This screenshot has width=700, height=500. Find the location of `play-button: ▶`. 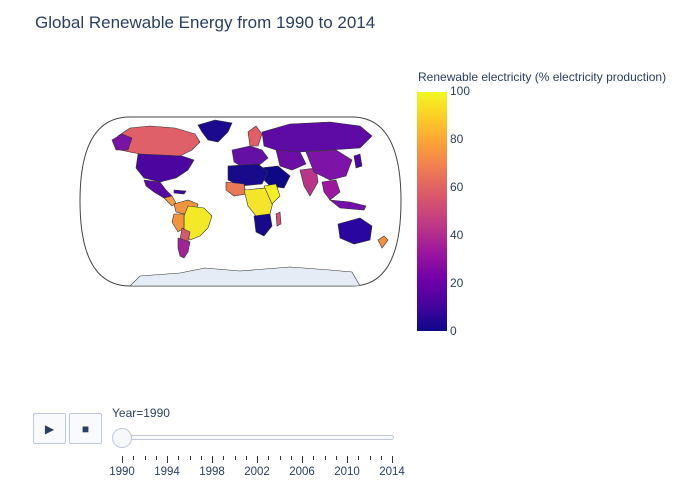

play-button: ▶ is located at coordinates (49, 428).